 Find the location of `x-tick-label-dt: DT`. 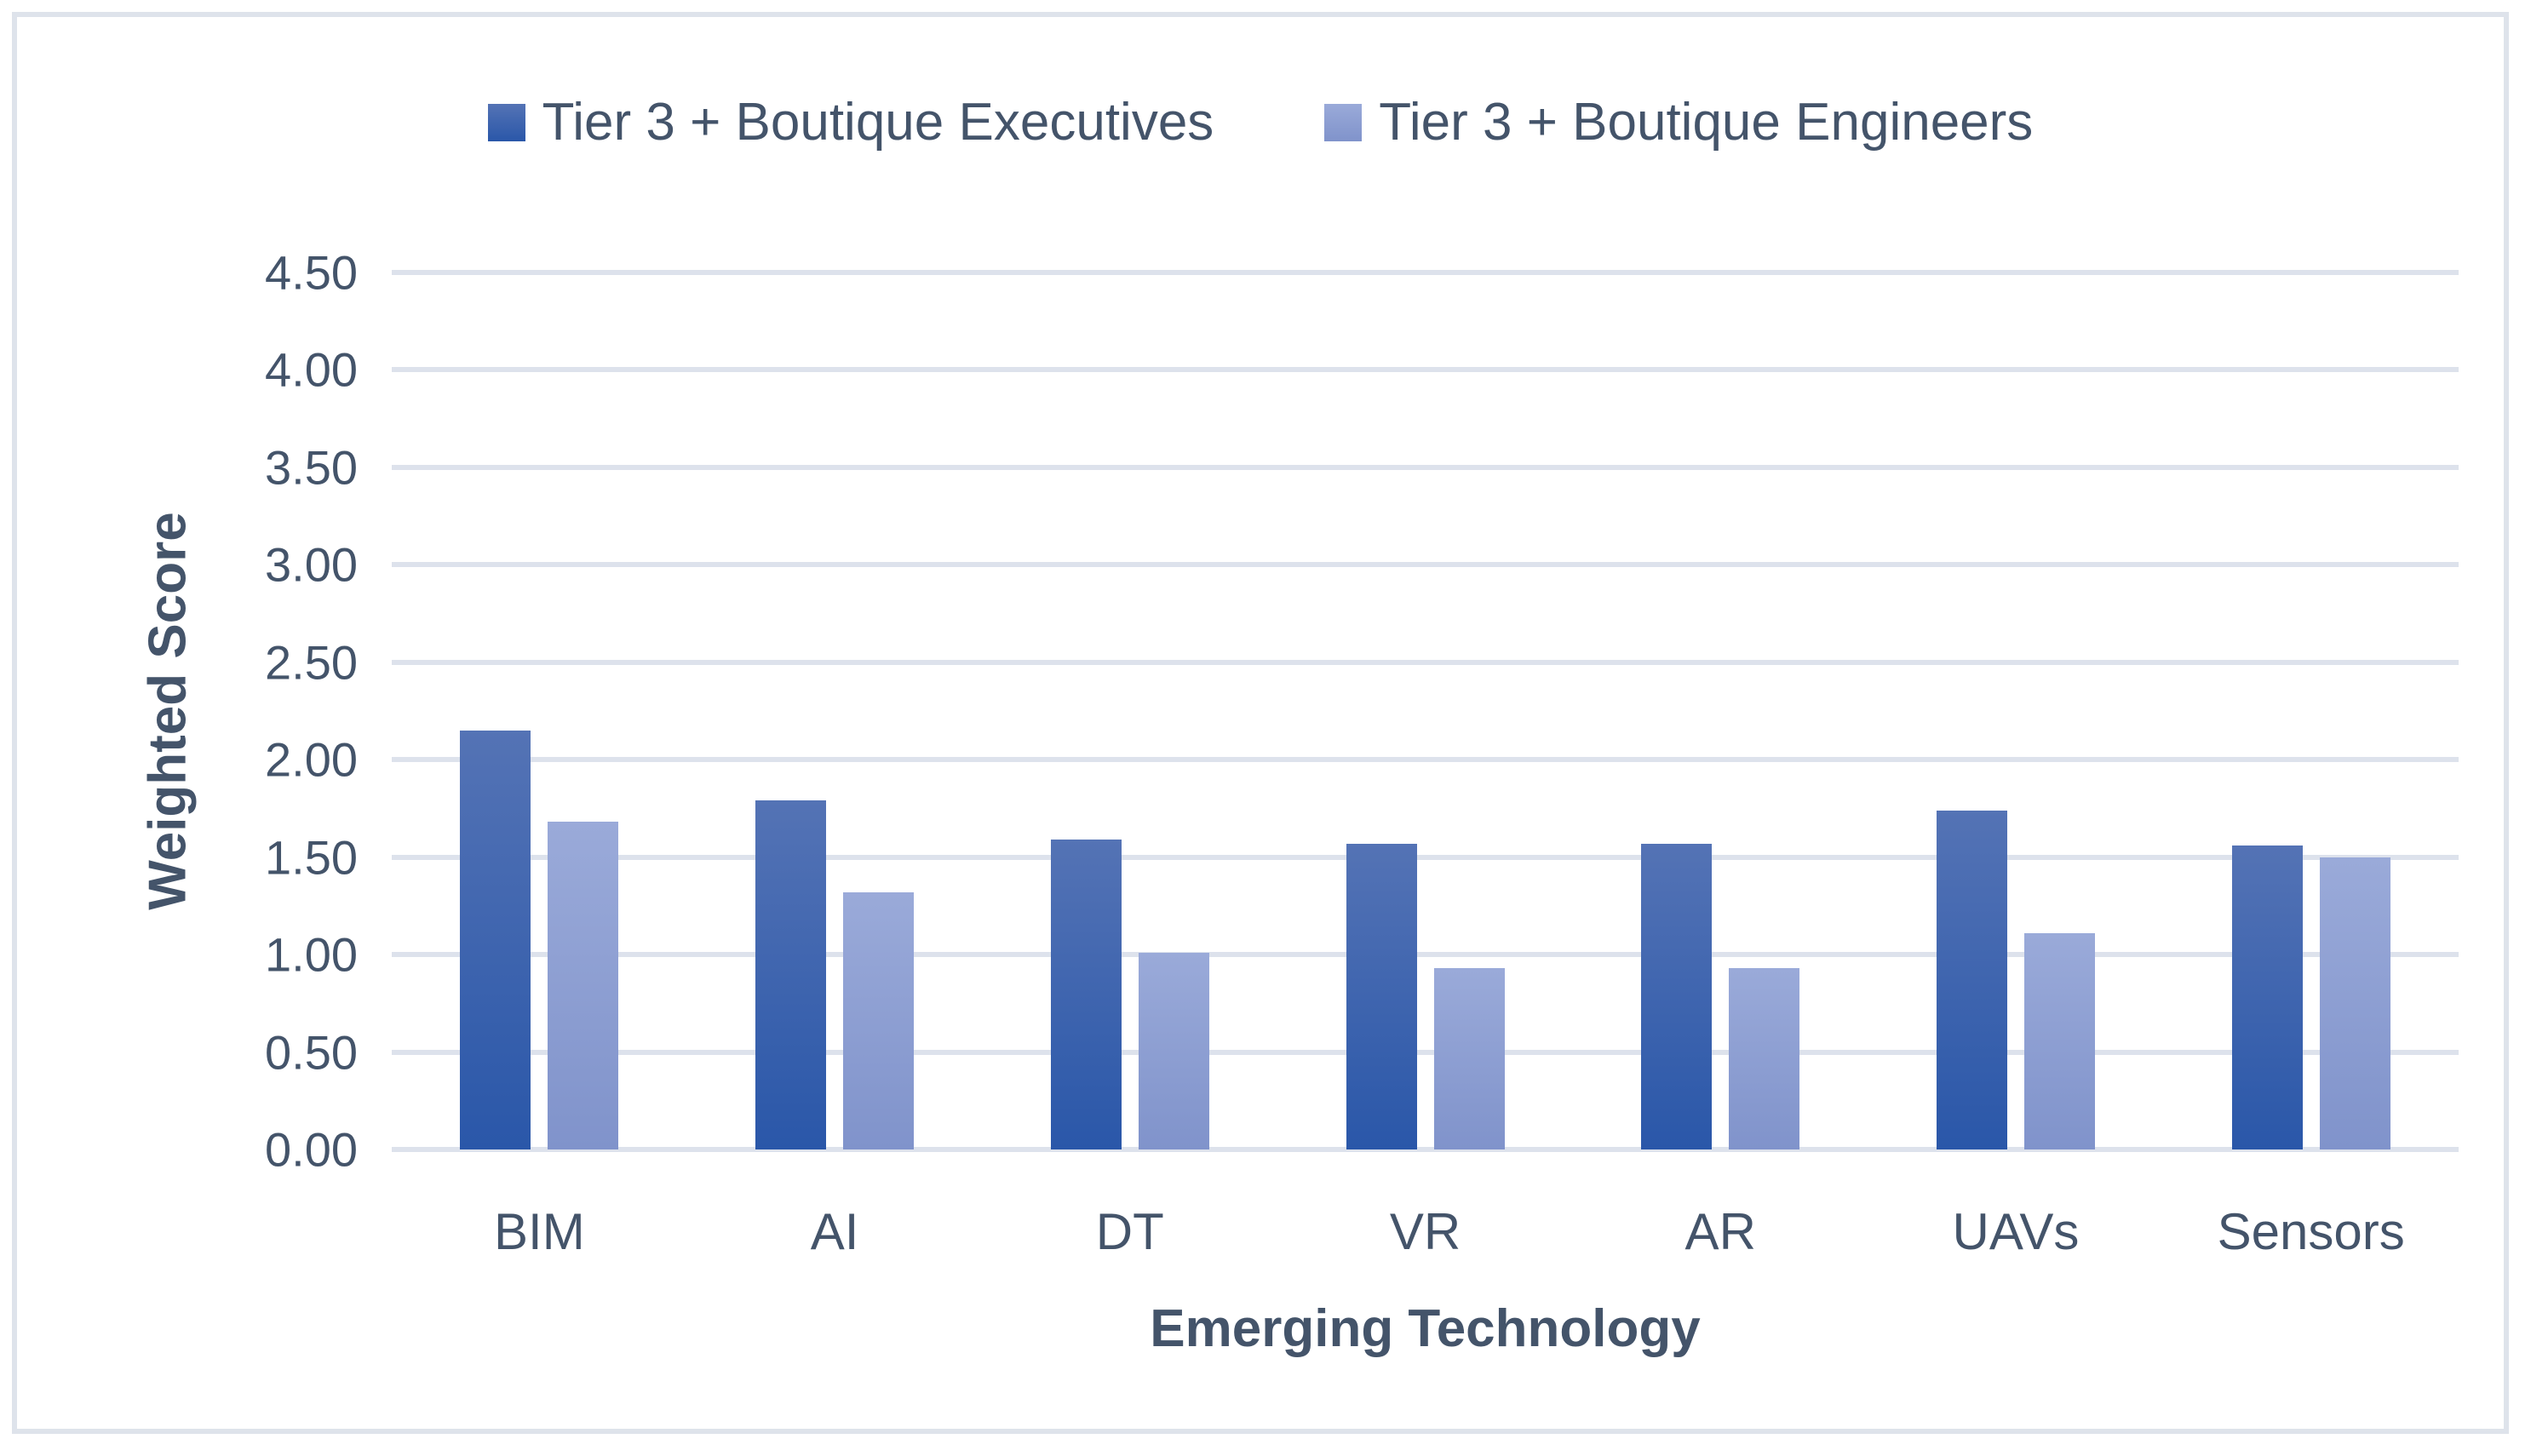

x-tick-label-dt: DT is located at coordinates (1129, 1232).